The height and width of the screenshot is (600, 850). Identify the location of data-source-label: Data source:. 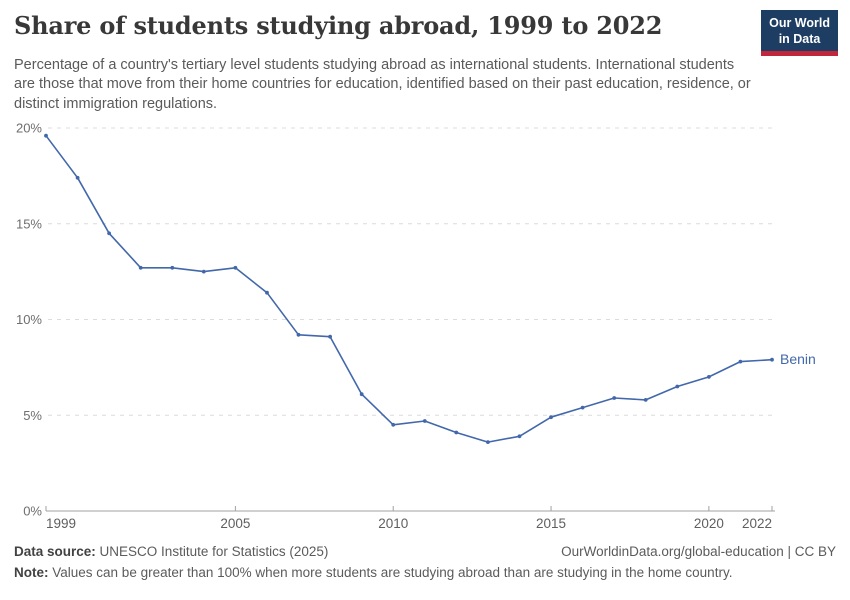
(55, 551).